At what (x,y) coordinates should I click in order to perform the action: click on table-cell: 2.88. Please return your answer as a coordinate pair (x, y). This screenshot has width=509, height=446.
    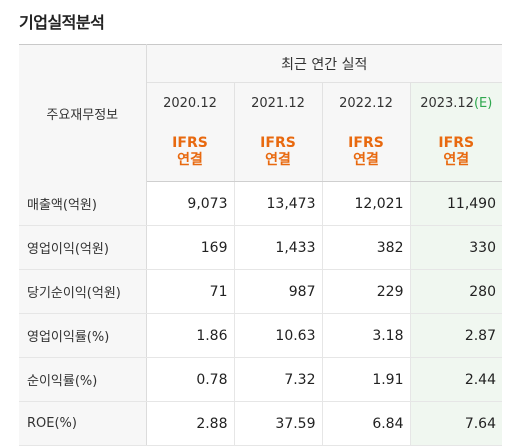
    Looking at the image, I should click on (190, 423).